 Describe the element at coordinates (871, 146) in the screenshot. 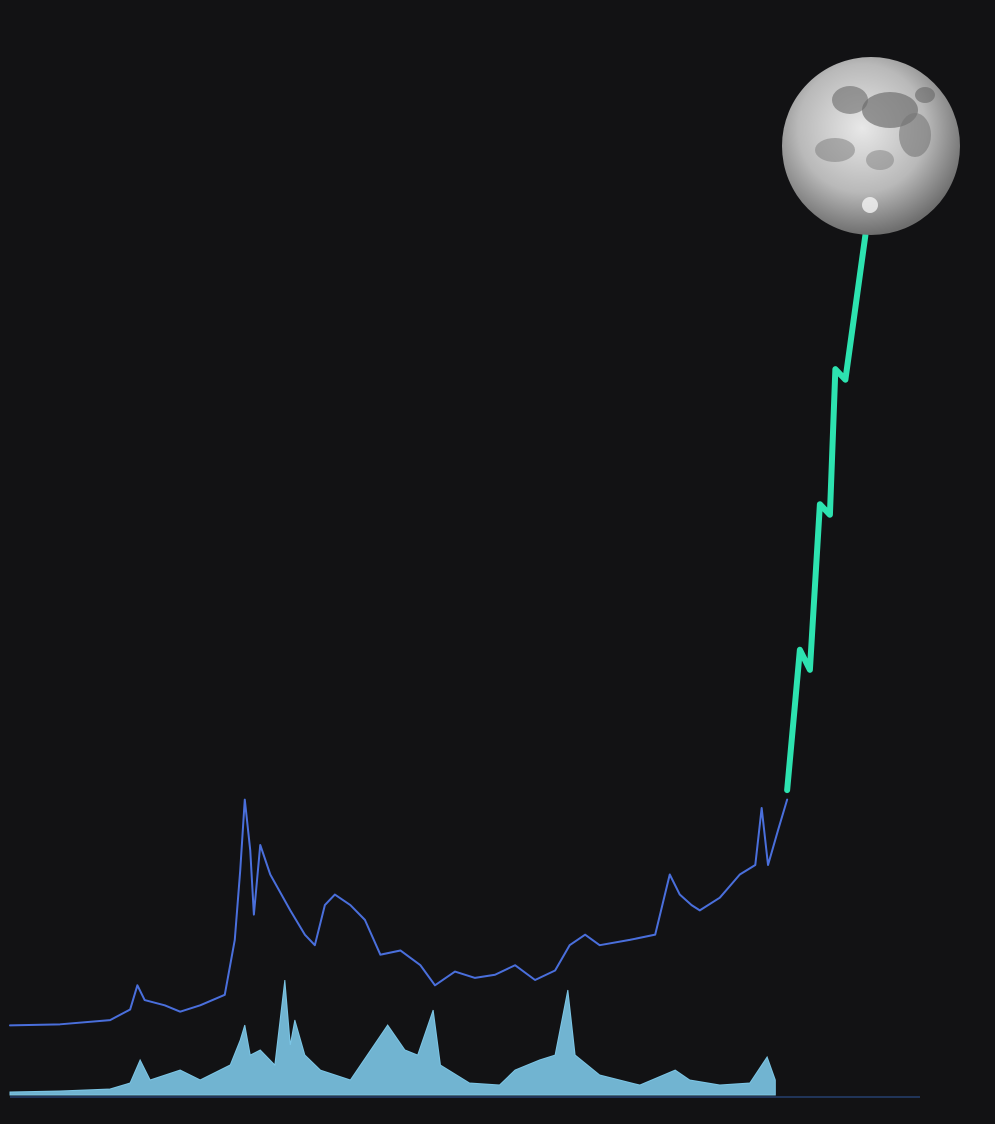

I see `moon` at that location.